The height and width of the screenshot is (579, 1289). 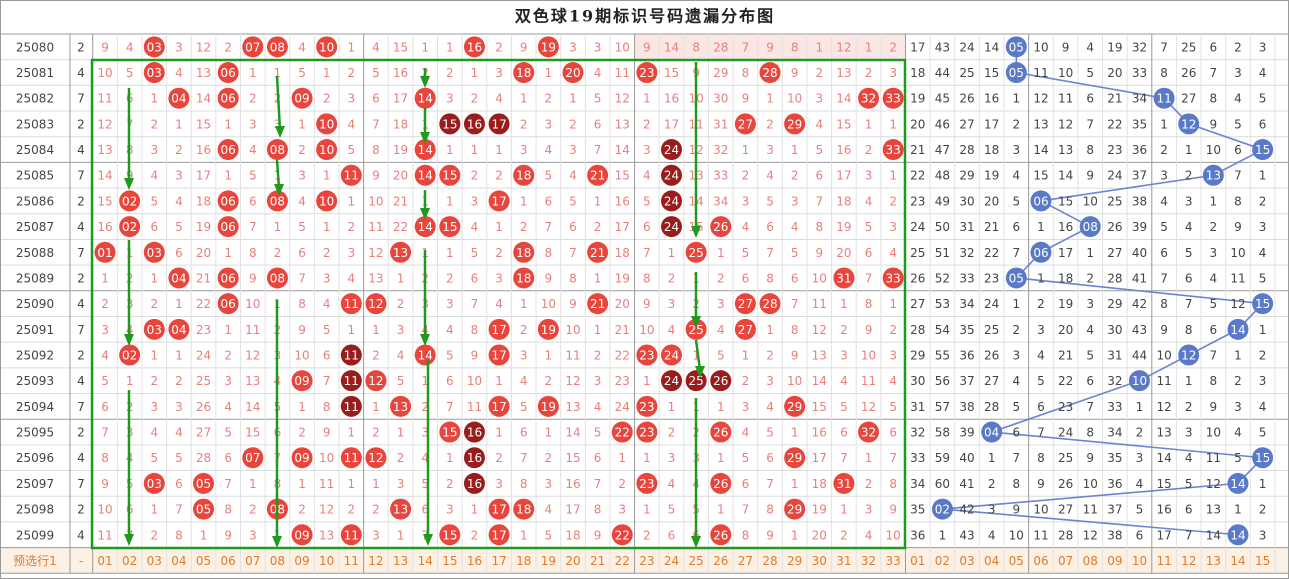 What do you see at coordinates (819, 561) in the screenshot?
I see `footer-number: 30` at bounding box center [819, 561].